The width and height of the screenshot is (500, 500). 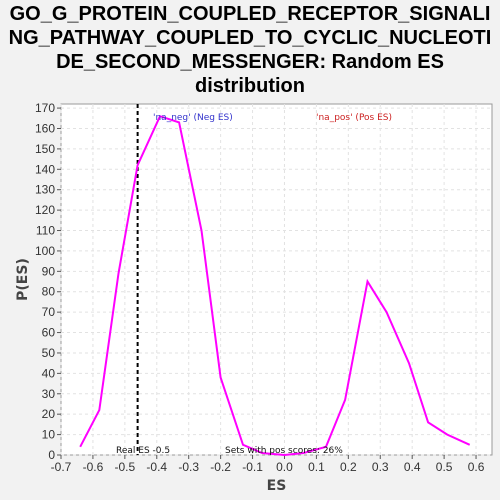 What do you see at coordinates (45, 190) in the screenshot?
I see `y-tick-label: 130` at bounding box center [45, 190].